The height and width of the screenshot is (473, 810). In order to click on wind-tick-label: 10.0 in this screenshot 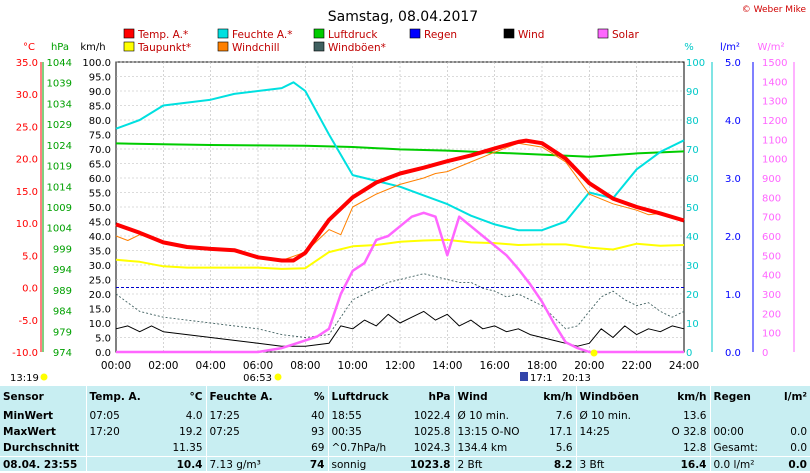, I will do `click(100, 324)`.